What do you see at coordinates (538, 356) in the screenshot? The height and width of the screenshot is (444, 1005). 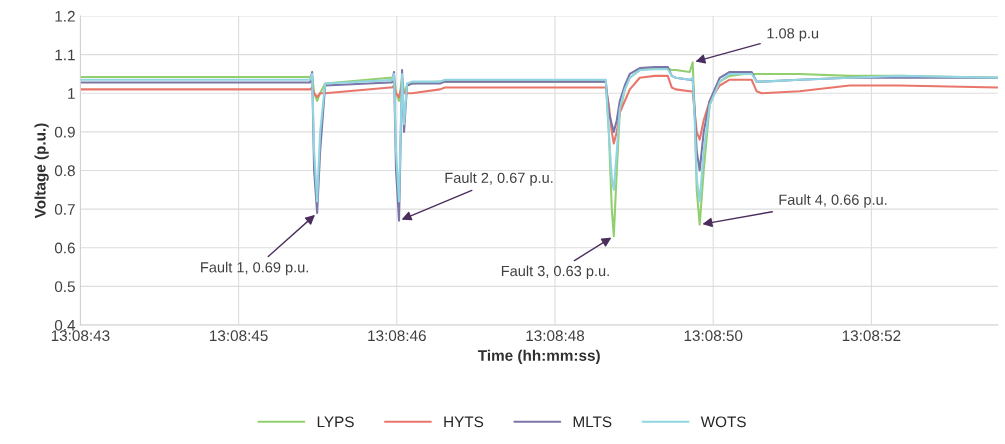 I see `x-axis-title: Time (hh:mm:ss)` at bounding box center [538, 356].